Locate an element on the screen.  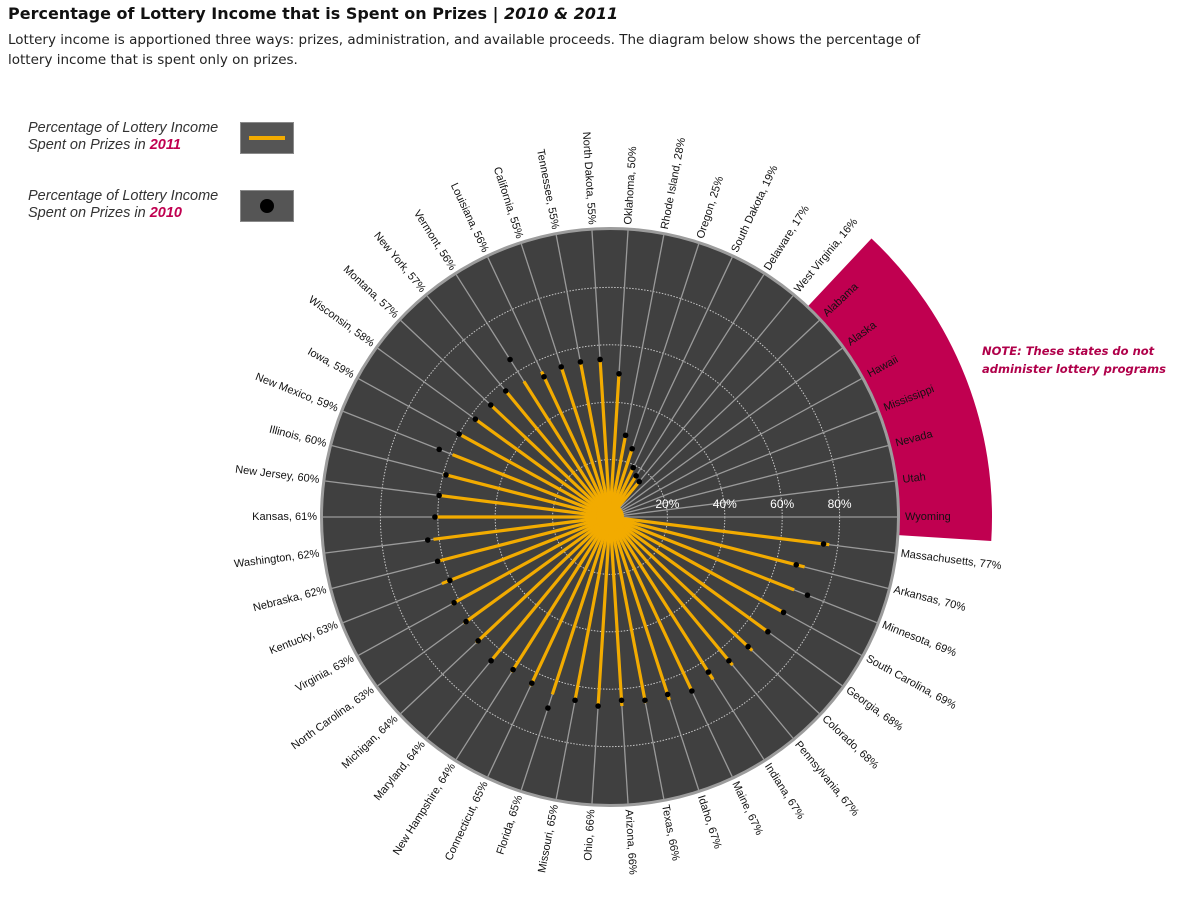
bar-2011-wisconsin is located at coordinates (542, 468).